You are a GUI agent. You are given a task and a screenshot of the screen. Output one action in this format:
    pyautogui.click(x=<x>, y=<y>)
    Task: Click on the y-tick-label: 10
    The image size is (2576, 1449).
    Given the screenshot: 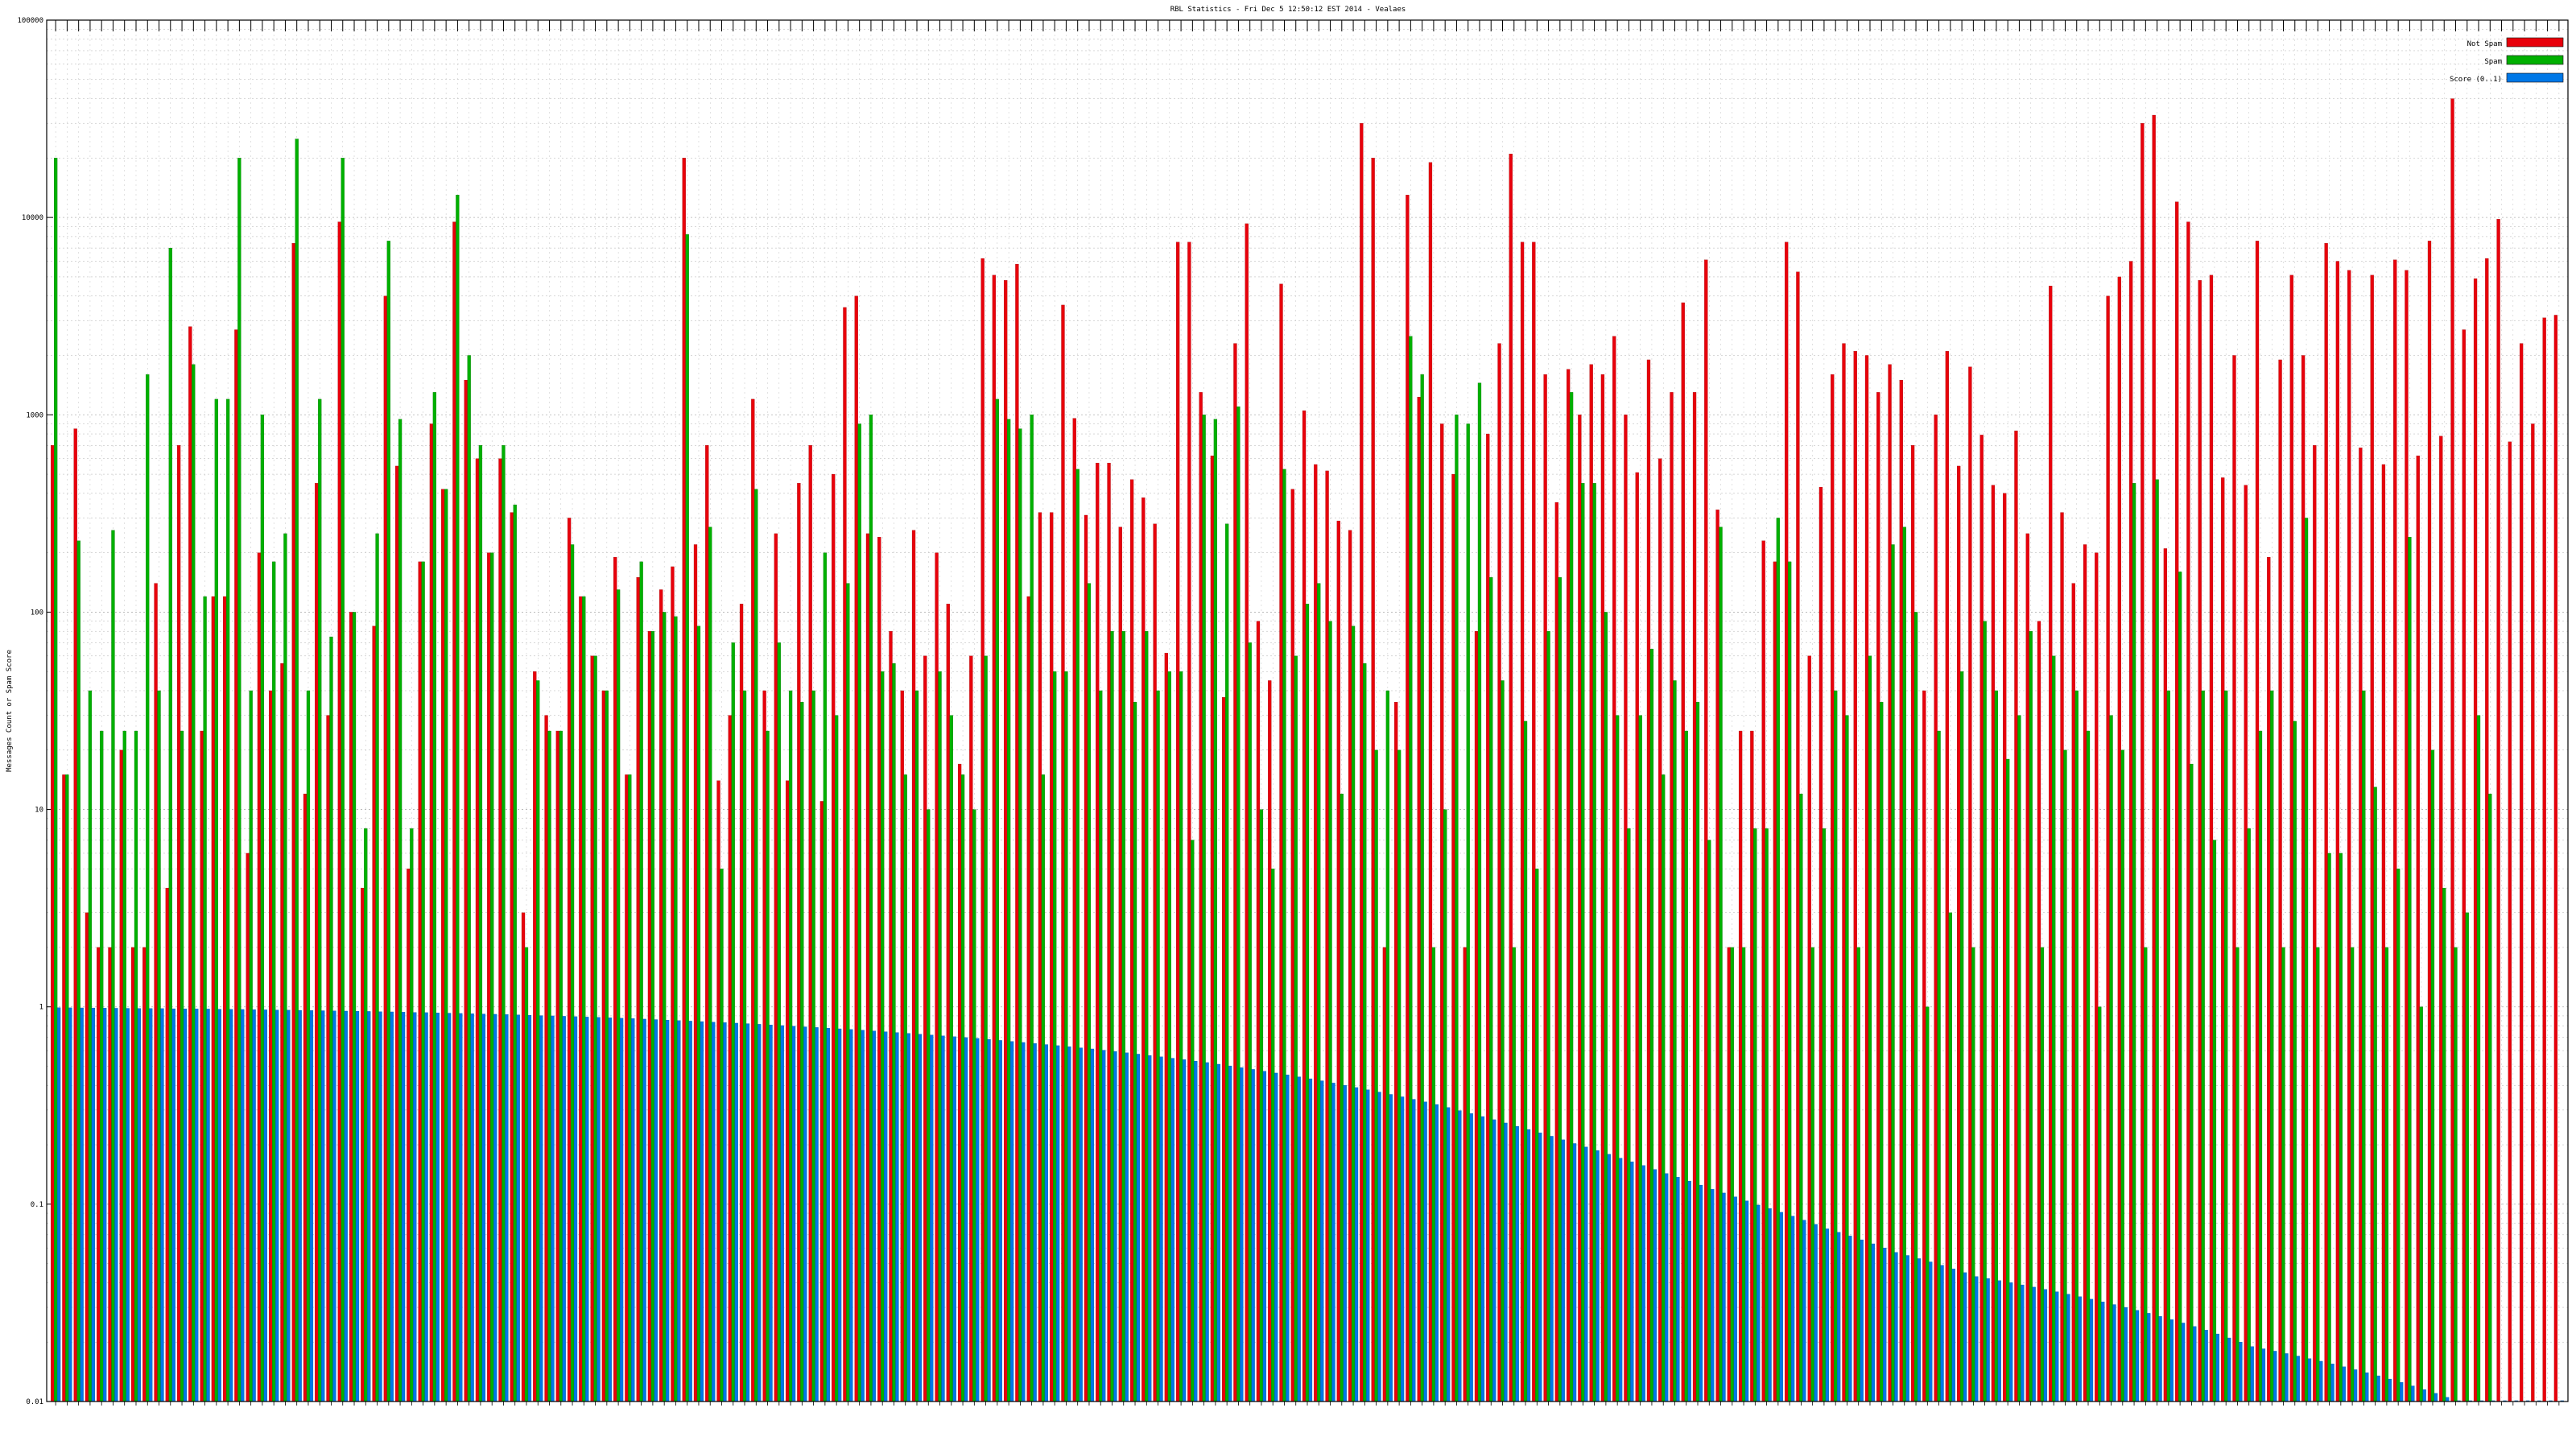 What is the action you would take?
    pyautogui.click(x=39, y=811)
    